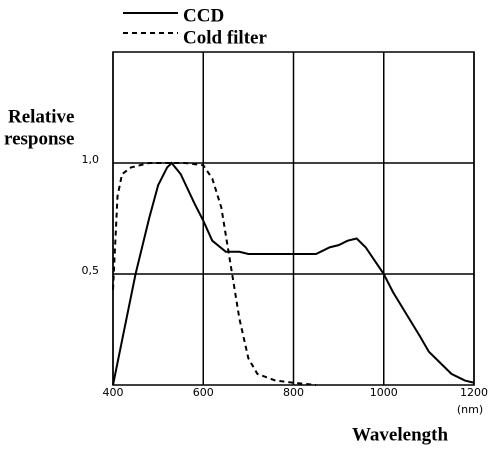 The image size is (488, 452). What do you see at coordinates (203, 392) in the screenshot?
I see `x-tick-label: 600` at bounding box center [203, 392].